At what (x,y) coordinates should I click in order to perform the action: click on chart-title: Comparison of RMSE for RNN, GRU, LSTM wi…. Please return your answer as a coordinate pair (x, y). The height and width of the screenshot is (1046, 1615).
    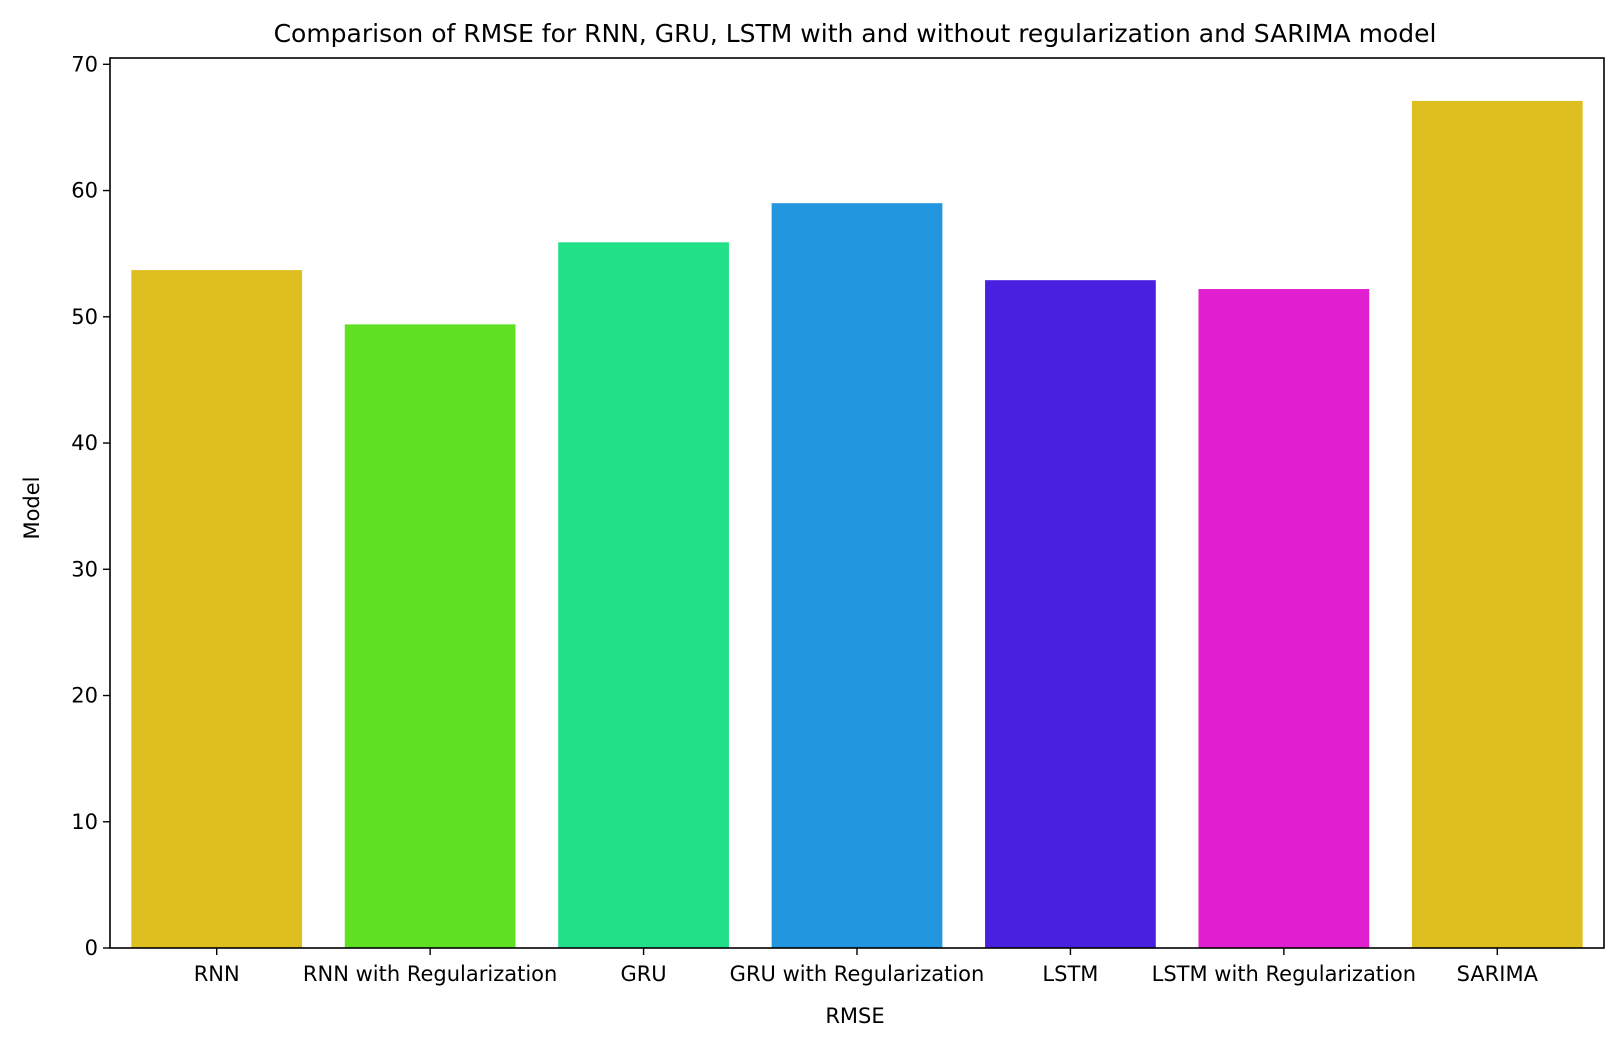
    Looking at the image, I should click on (855, 33).